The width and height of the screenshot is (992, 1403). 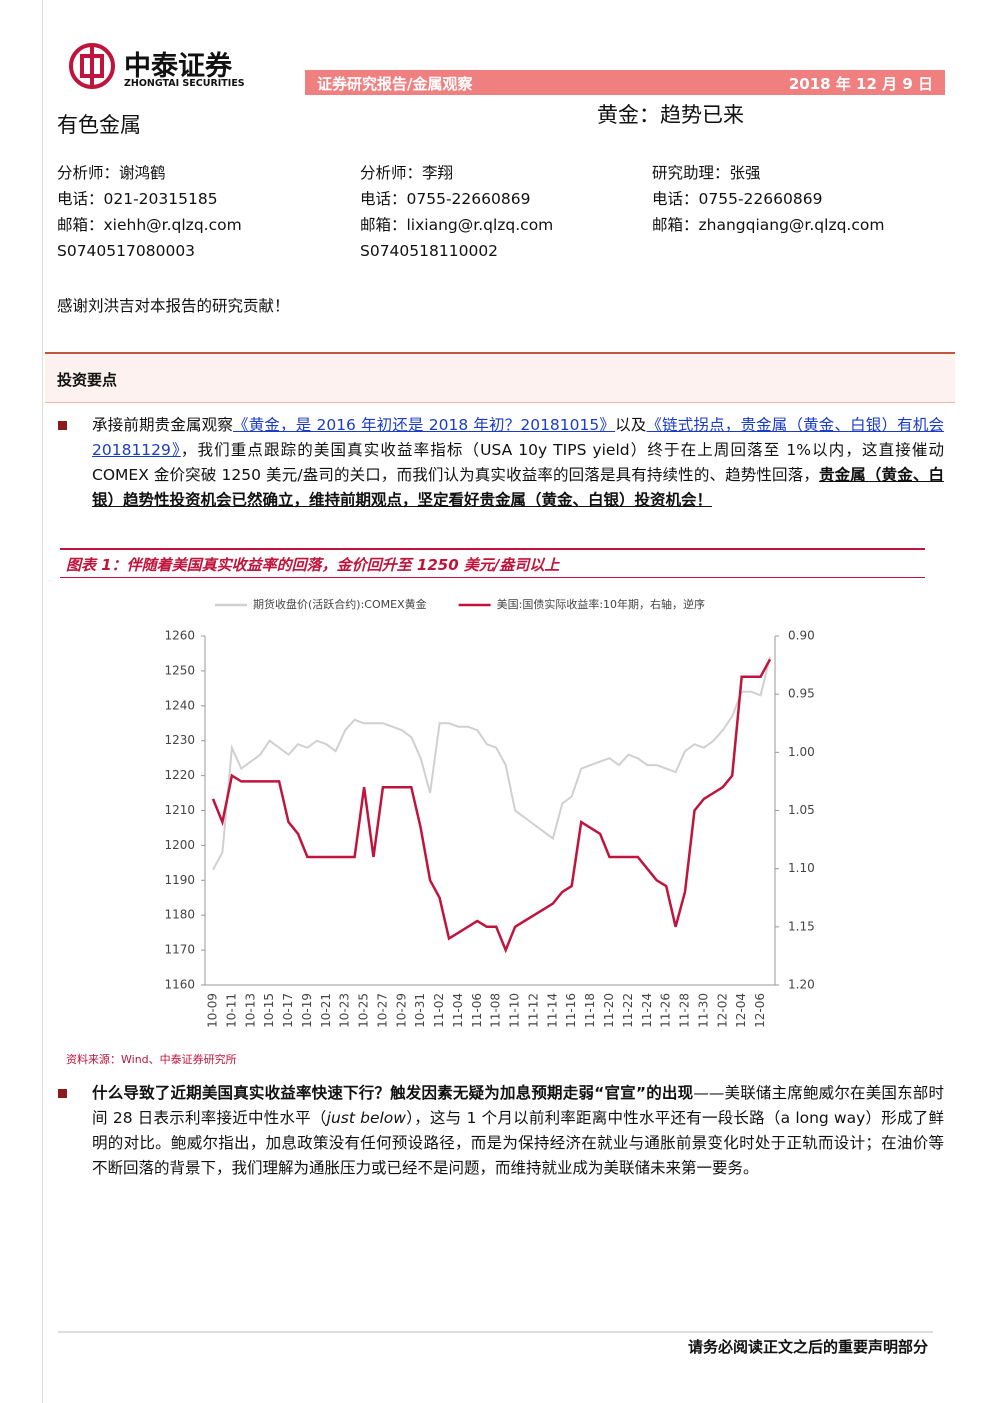 What do you see at coordinates (87, 380) in the screenshot?
I see `section-title: 投资要点` at bounding box center [87, 380].